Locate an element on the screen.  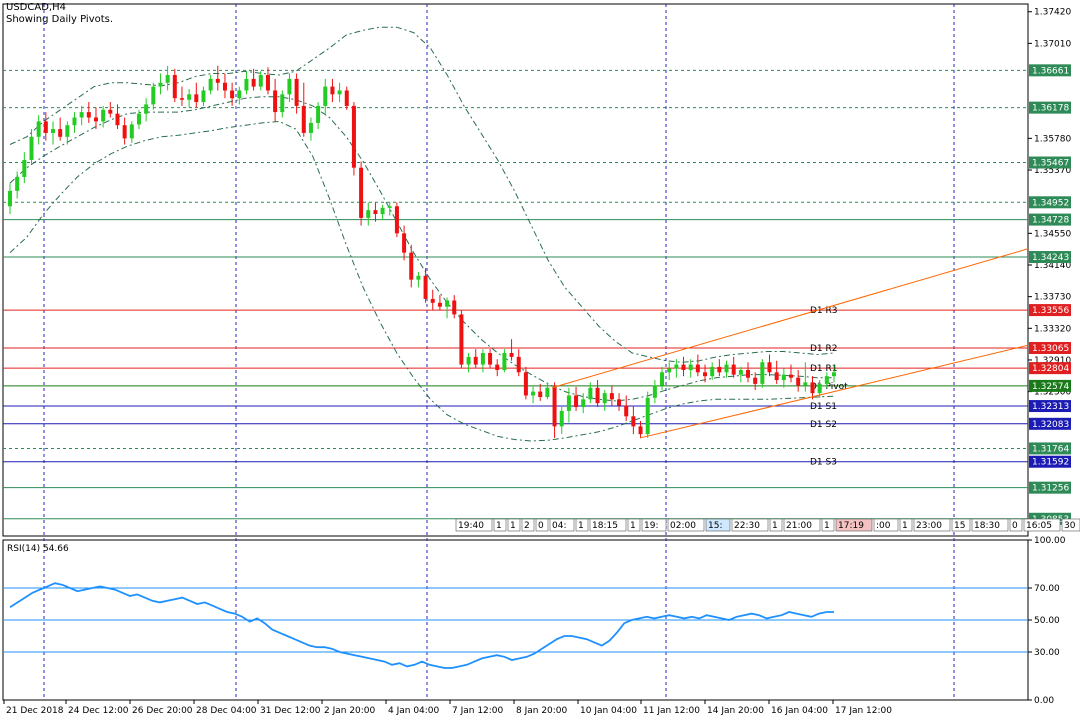
level-price-label-13: 1.31592 is located at coordinates (1050, 463).